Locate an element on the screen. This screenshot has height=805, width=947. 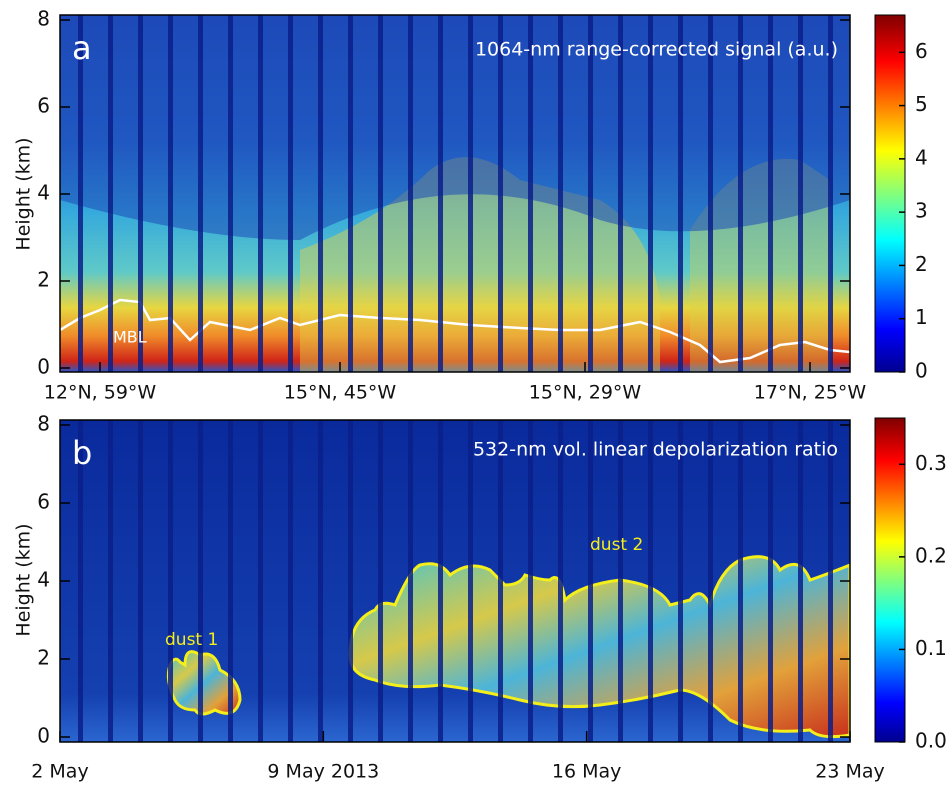
colorbar-tick-label: 5 is located at coordinates (921, 104).